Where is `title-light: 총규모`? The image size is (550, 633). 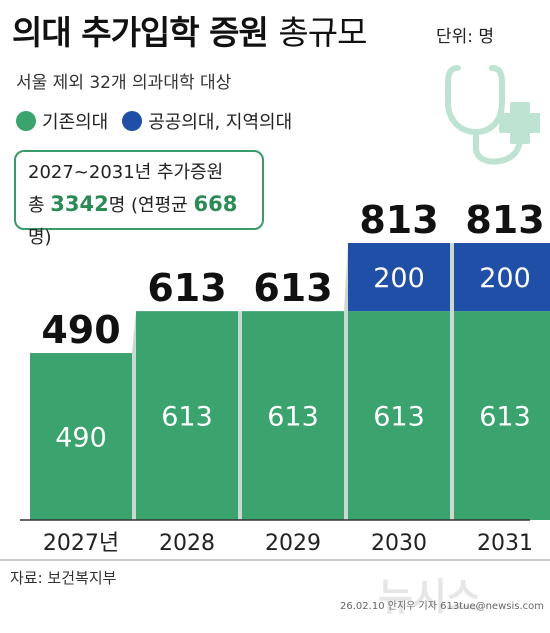 title-light: 총규모 is located at coordinates (322, 32).